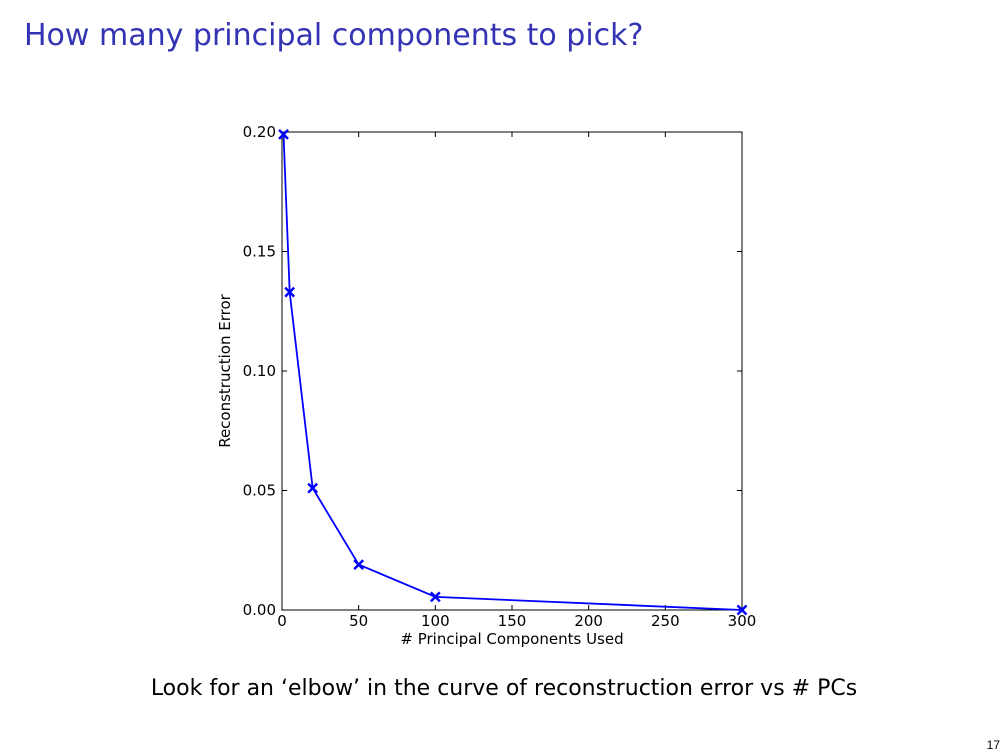  I want to click on y-tick-label: 0.20, so click(259, 132).